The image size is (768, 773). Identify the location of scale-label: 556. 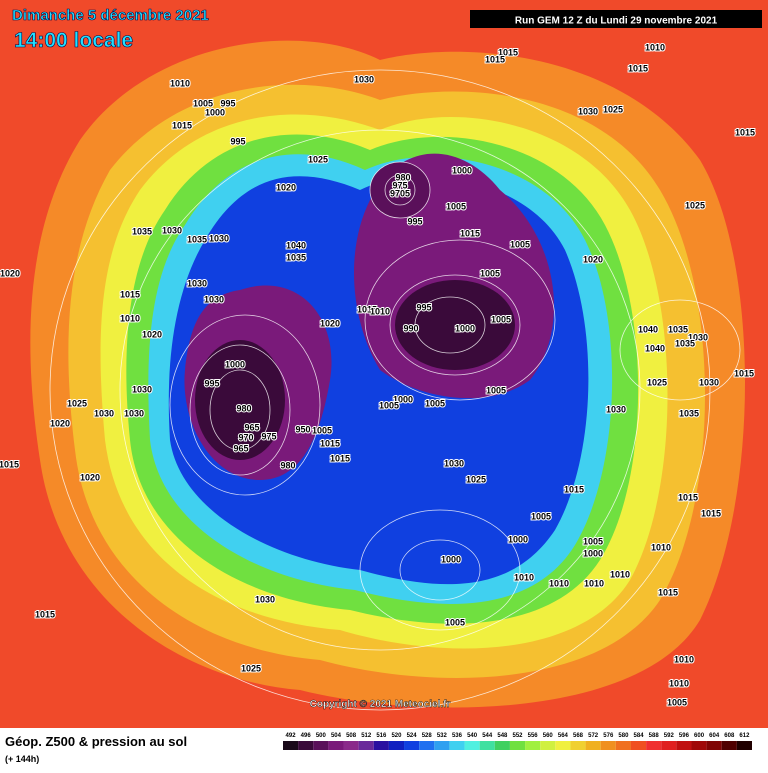
(533, 736).